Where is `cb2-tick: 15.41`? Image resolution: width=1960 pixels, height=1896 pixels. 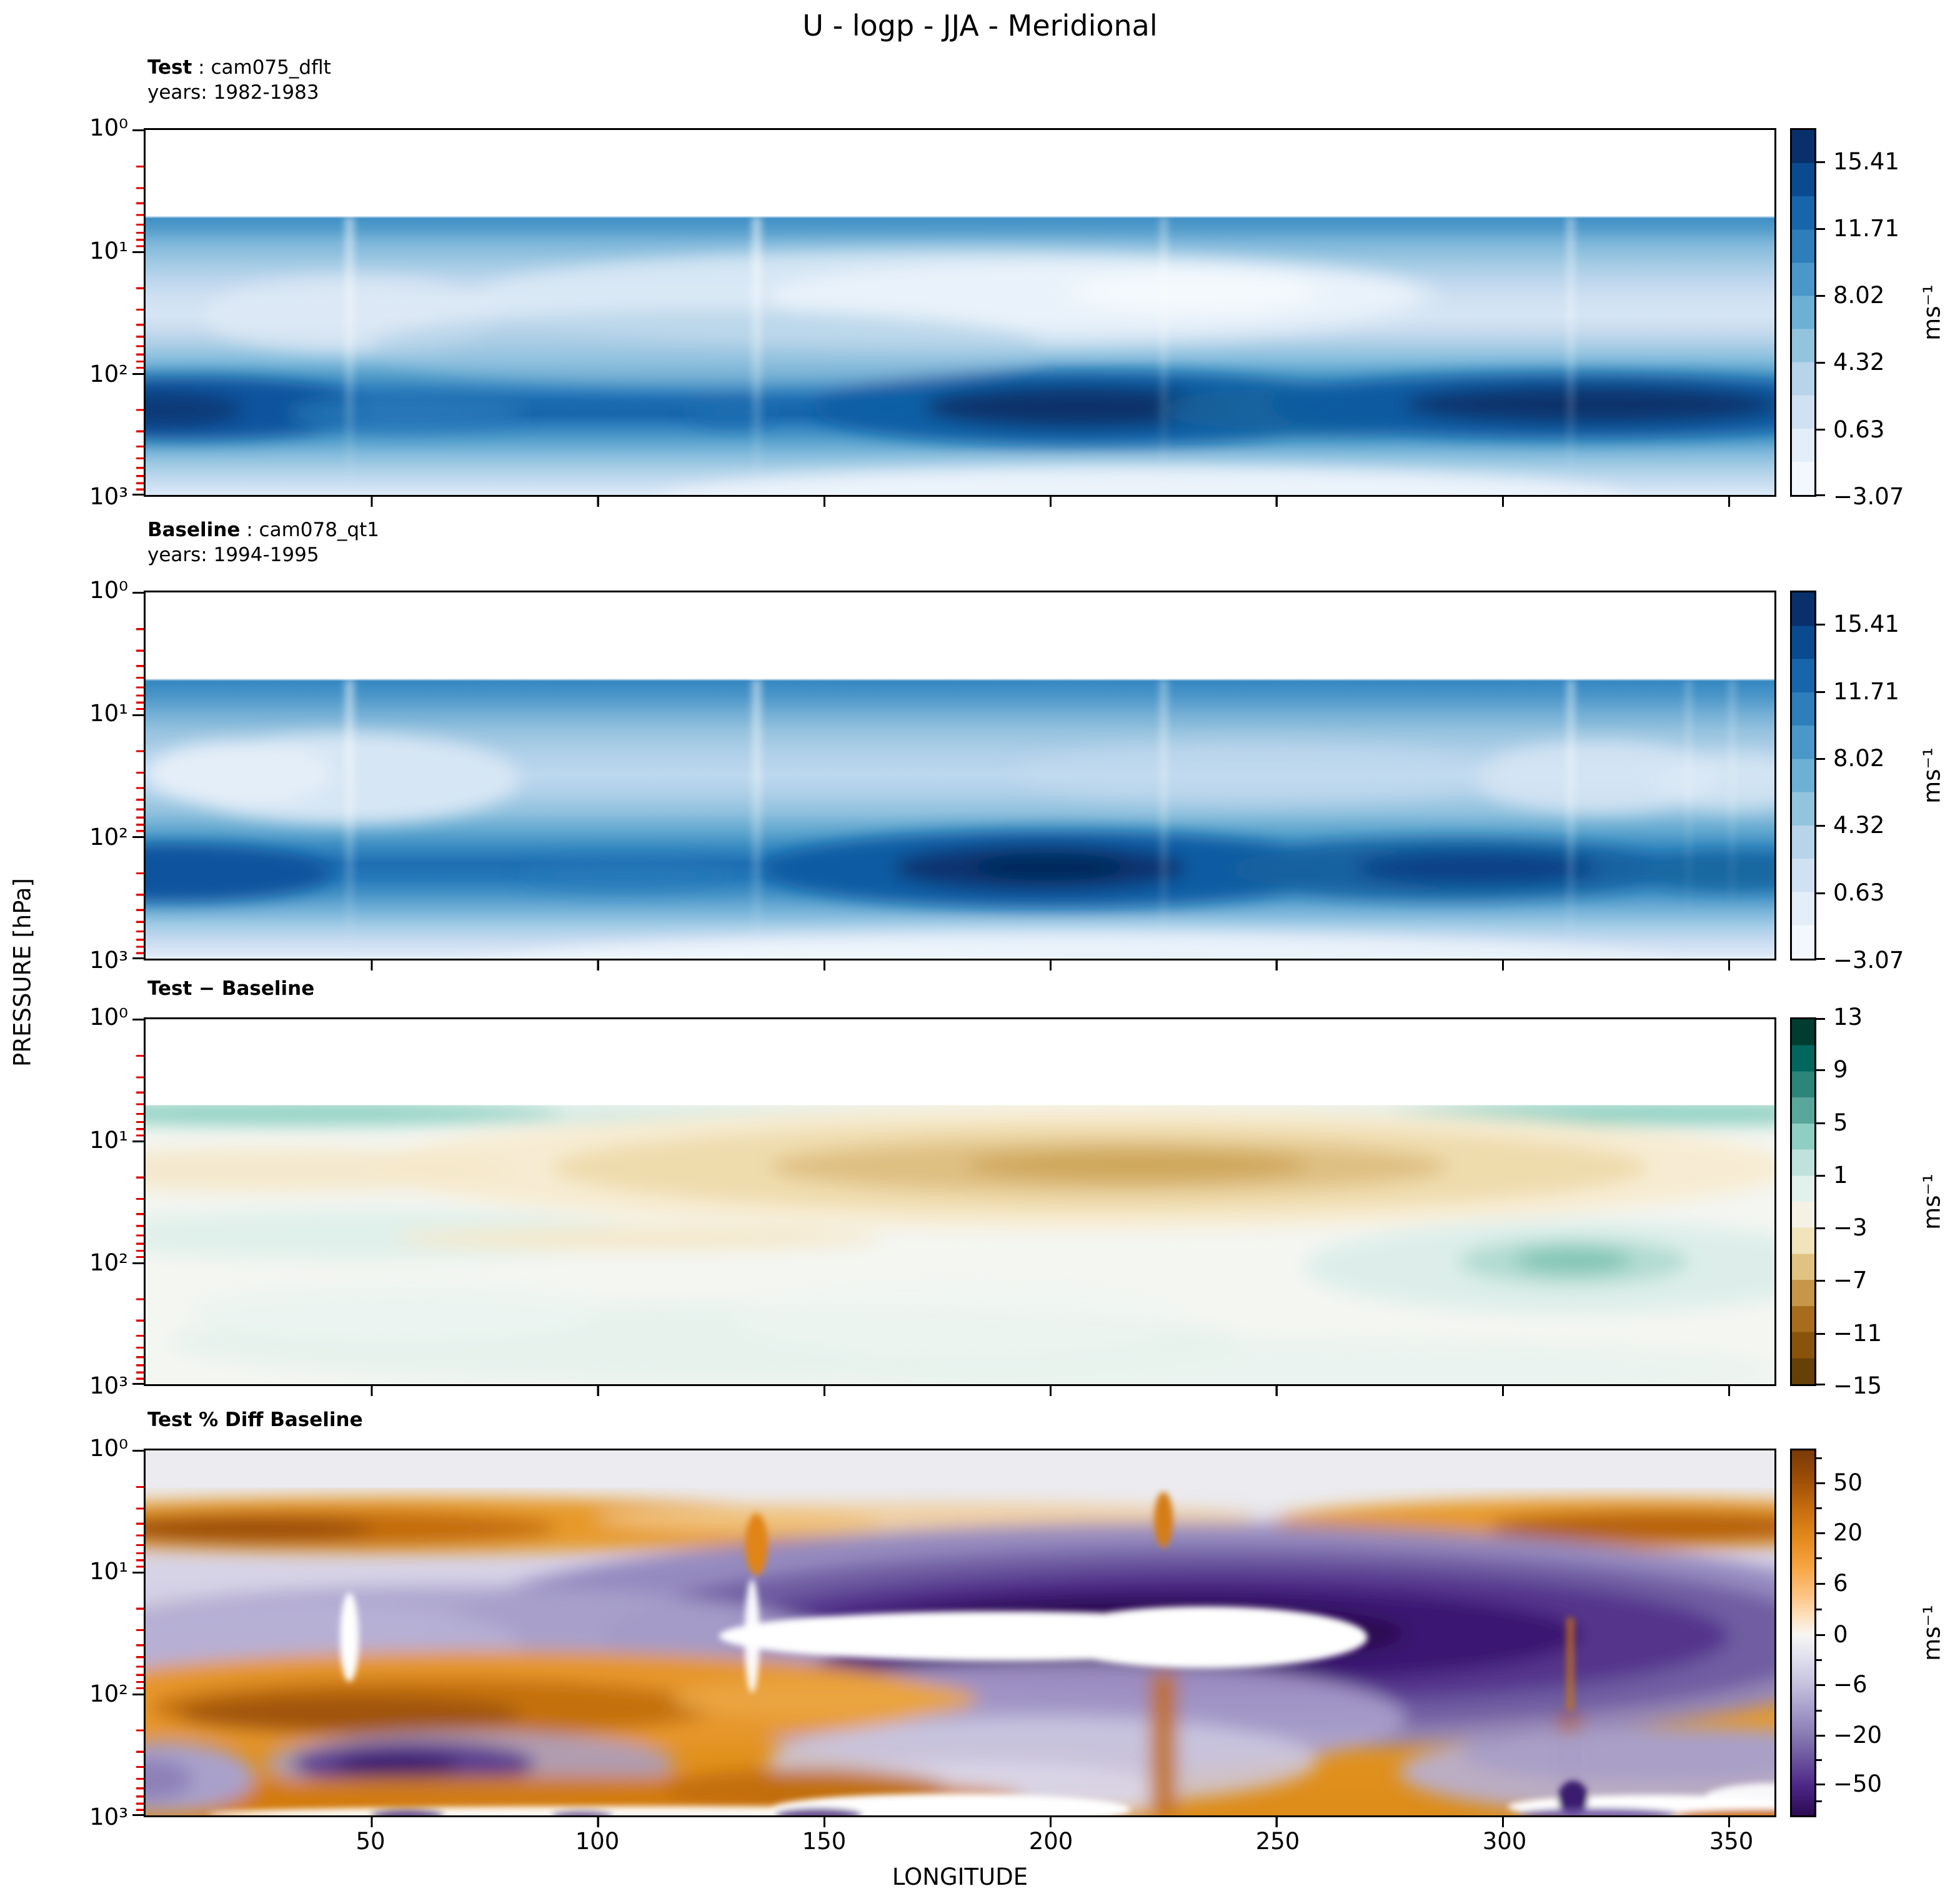
cb2-tick: 15.41 is located at coordinates (1866, 624).